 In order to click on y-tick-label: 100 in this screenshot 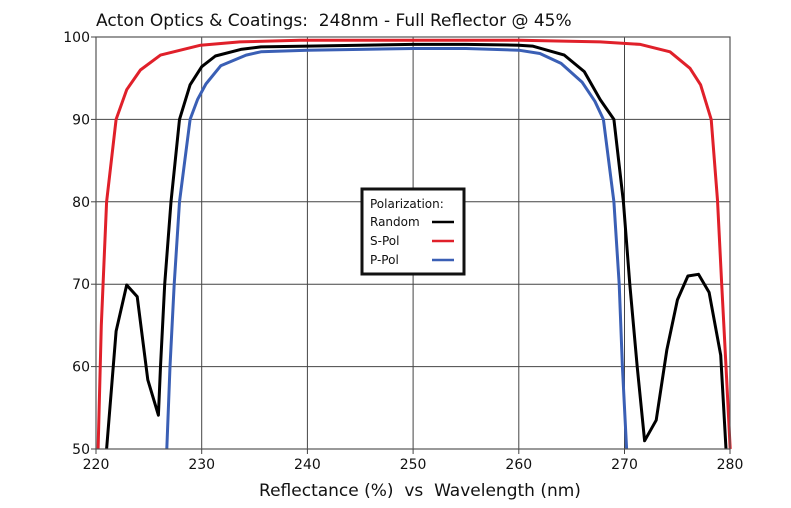, I will do `click(76, 38)`.